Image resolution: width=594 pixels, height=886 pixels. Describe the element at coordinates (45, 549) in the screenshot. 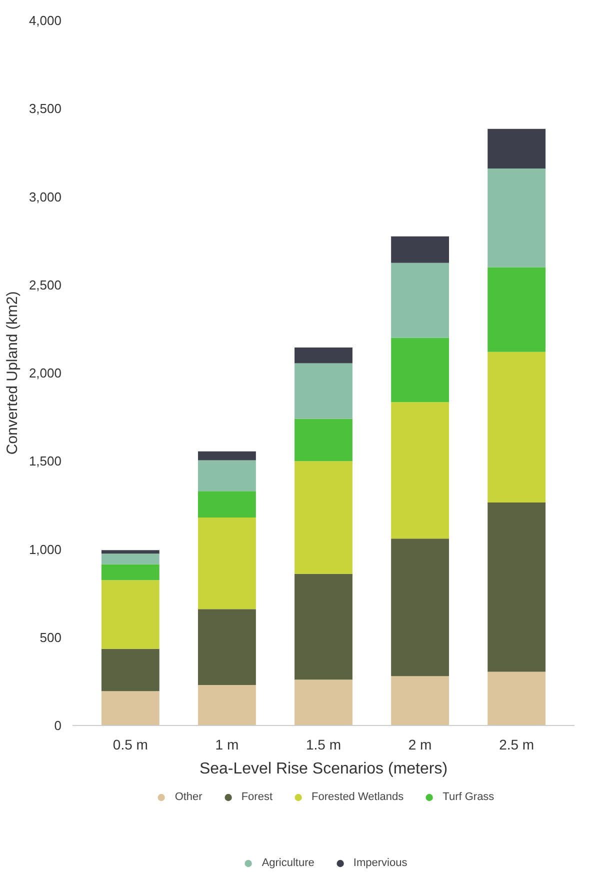

I see `y-tick-label: 1,000` at that location.